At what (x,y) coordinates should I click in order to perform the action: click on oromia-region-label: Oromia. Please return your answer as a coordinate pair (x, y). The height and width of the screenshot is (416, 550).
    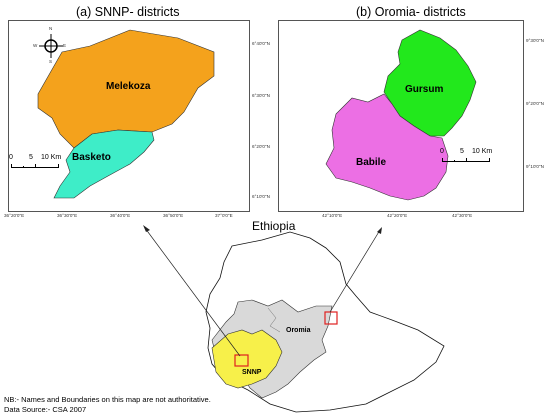
    Looking at the image, I should click on (298, 330).